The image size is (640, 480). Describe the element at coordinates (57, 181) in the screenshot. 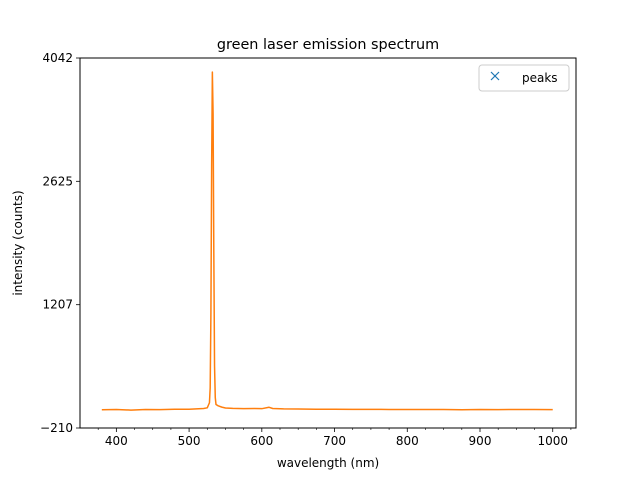

I see `y-tick-label: 2625` at that location.